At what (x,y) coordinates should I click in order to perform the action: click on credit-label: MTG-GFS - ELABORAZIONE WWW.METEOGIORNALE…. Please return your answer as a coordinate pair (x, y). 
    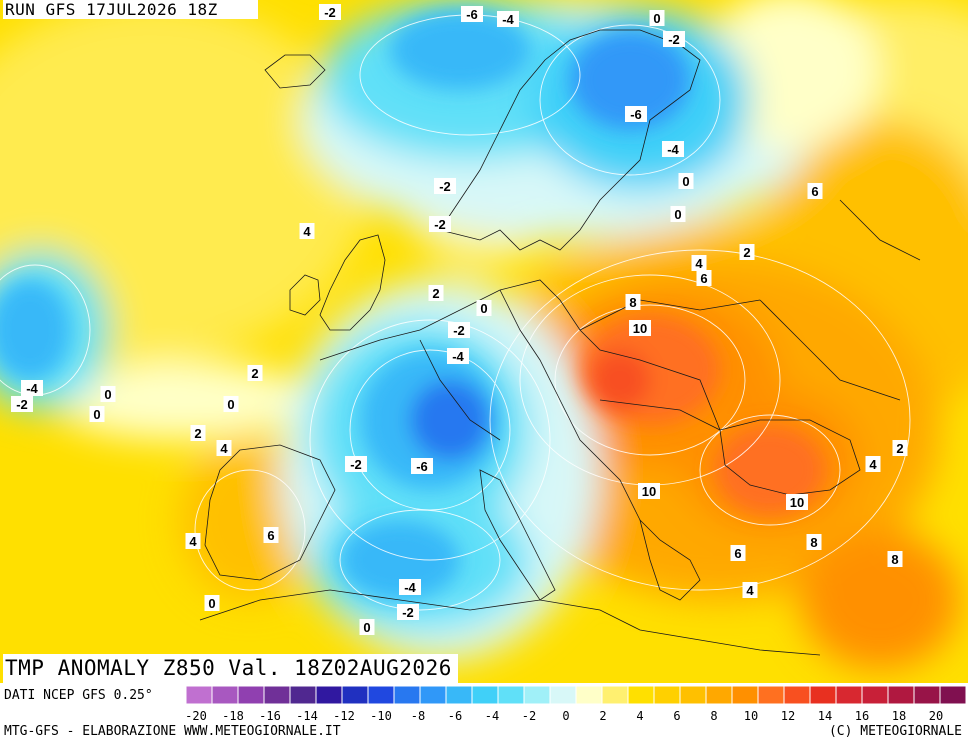
    Looking at the image, I should click on (172, 731).